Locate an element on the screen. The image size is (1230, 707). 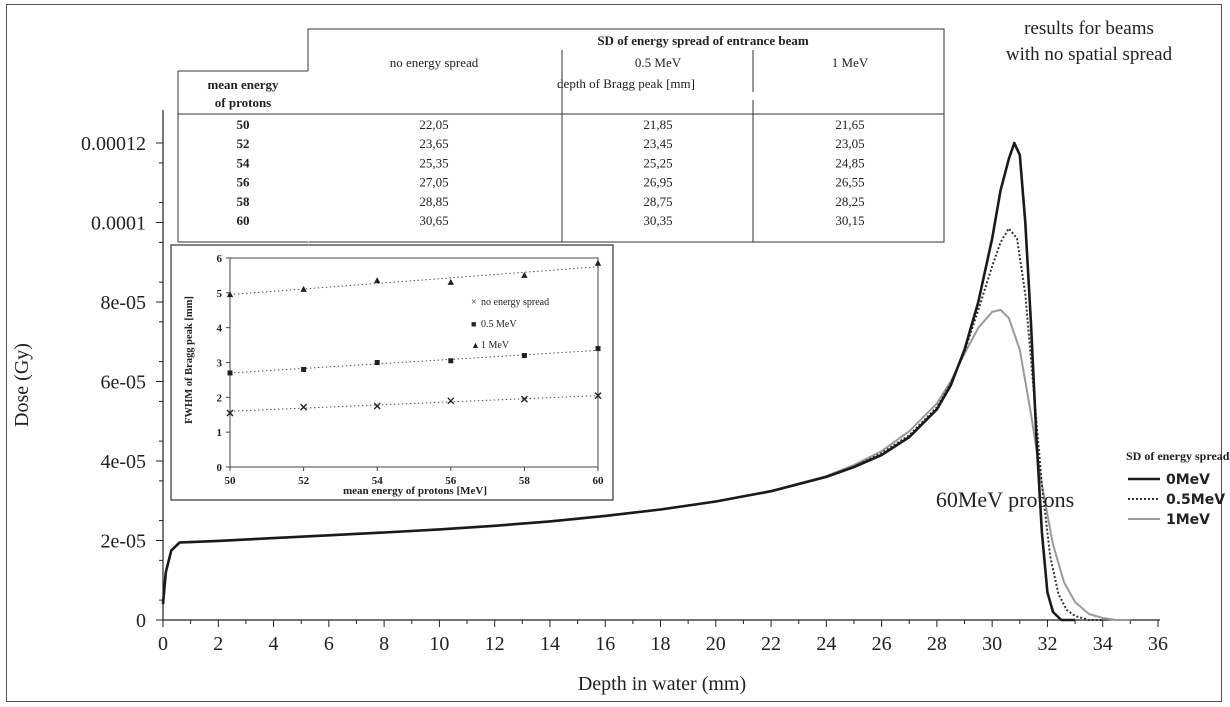
table-row-energy: 50 is located at coordinates (243, 124).